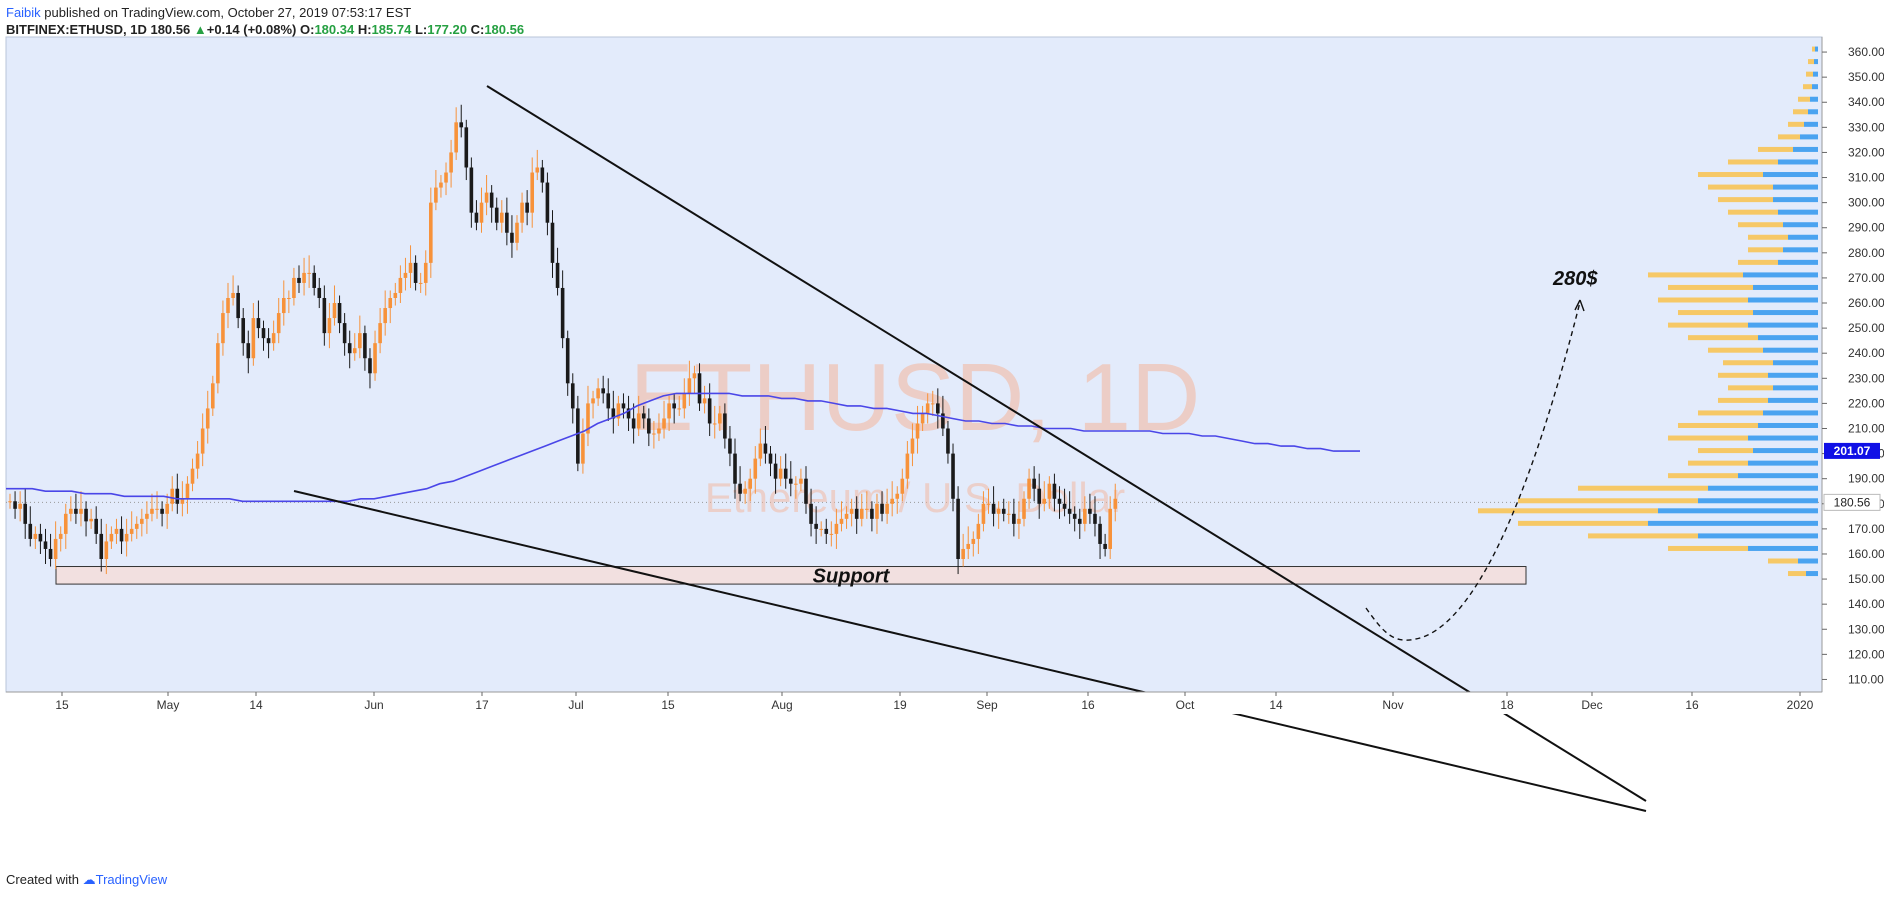  Describe the element at coordinates (1866, 629) in the screenshot. I see `price-tick-label: 130.00` at that location.